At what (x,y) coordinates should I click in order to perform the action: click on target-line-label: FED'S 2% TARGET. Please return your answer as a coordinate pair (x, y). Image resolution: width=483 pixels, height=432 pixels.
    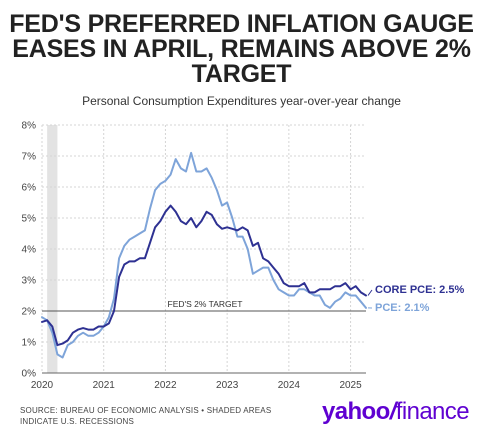
    Looking at the image, I should click on (205, 304).